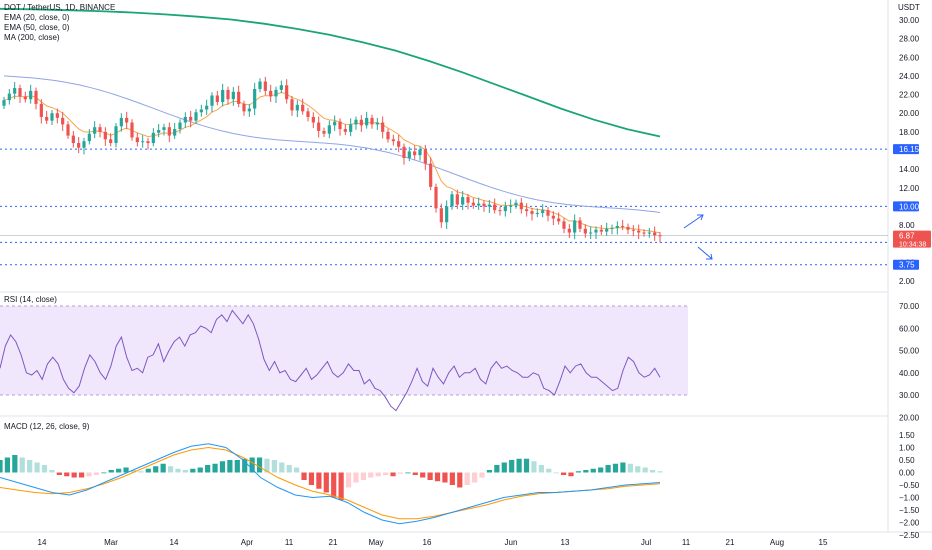 Image resolution: width=932 pixels, height=550 pixels. Describe the element at coordinates (37, 17) in the screenshot. I see `indicator-ema20-label: EMA (20, close, 0)` at that location.